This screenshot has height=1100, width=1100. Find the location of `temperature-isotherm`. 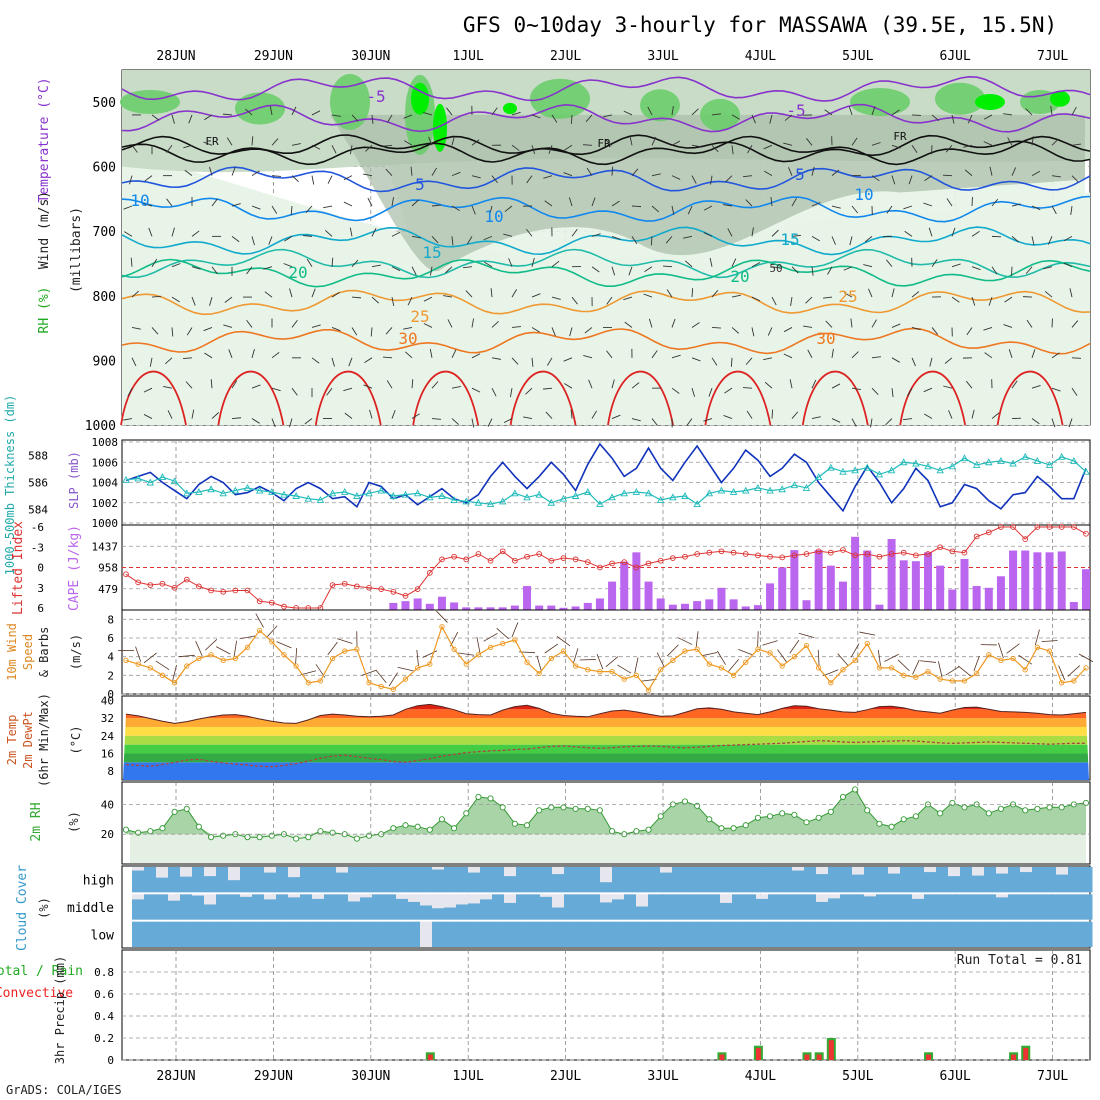

temperature-isotherm is located at coordinates (606, 241).